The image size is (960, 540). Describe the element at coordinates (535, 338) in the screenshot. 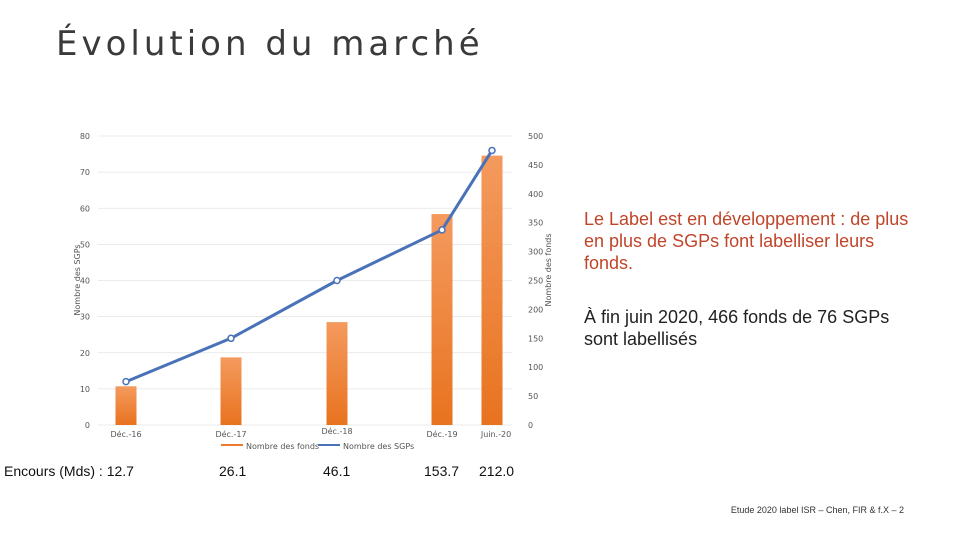

I see `y-right-tick-label: 150` at that location.